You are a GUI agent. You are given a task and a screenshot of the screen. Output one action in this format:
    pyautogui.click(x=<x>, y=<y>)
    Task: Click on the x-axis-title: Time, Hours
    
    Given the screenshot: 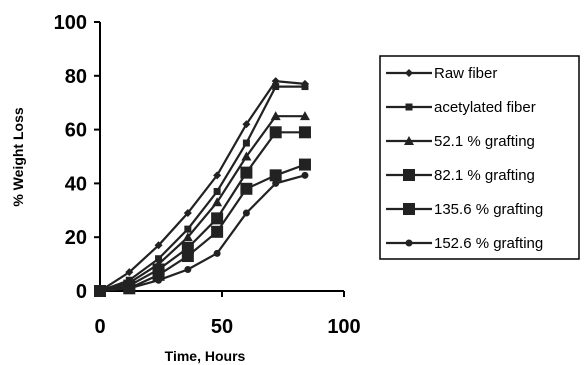 What is the action you would take?
    pyautogui.click(x=205, y=356)
    